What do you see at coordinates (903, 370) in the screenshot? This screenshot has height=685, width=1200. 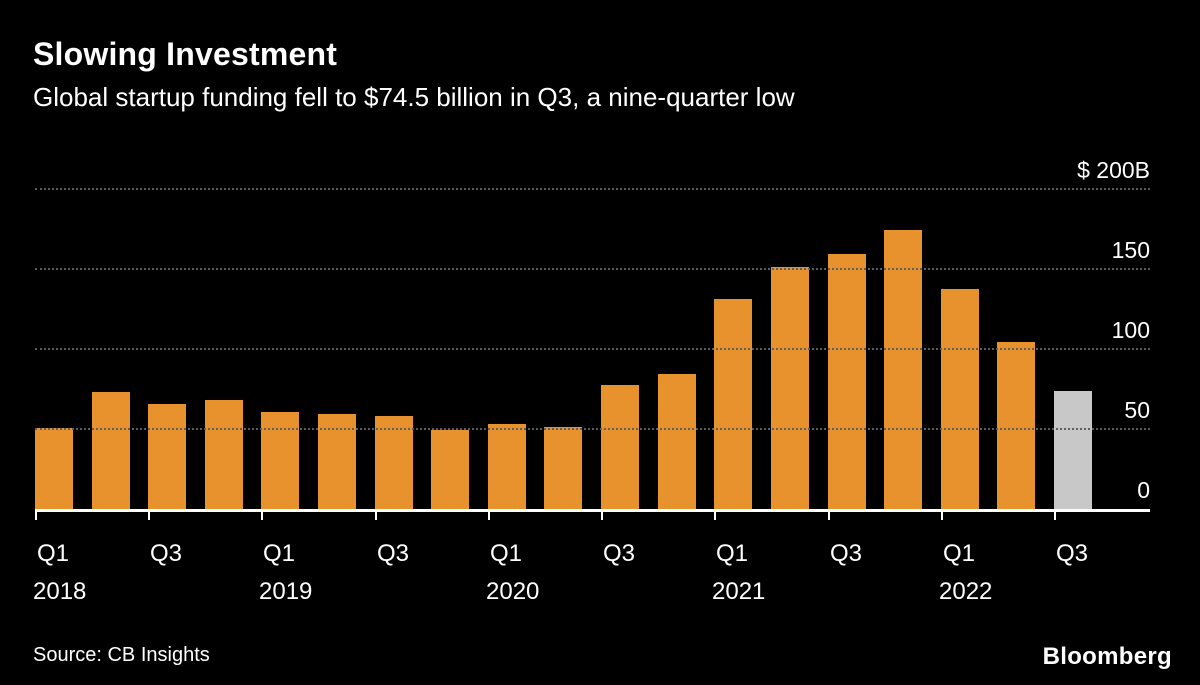 I see `bar-q4-2021` at bounding box center [903, 370].